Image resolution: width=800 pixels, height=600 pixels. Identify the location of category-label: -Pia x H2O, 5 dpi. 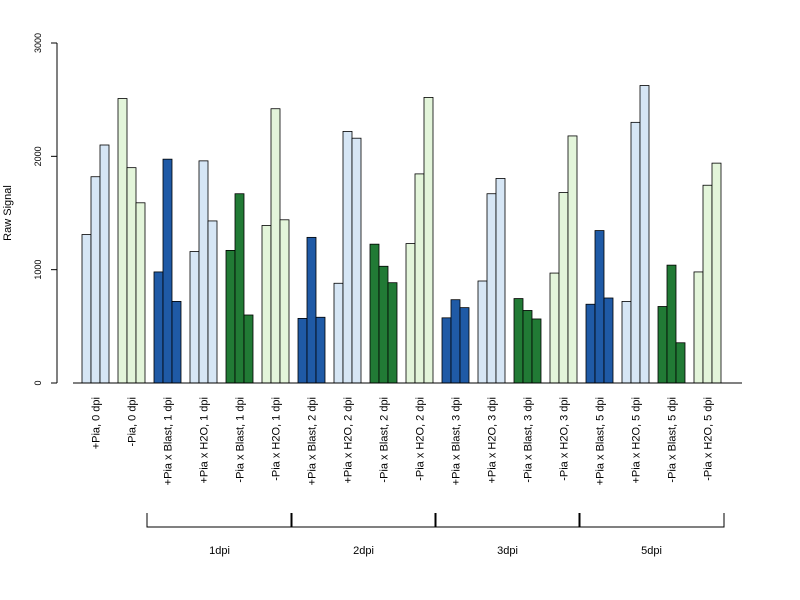
(709, 439).